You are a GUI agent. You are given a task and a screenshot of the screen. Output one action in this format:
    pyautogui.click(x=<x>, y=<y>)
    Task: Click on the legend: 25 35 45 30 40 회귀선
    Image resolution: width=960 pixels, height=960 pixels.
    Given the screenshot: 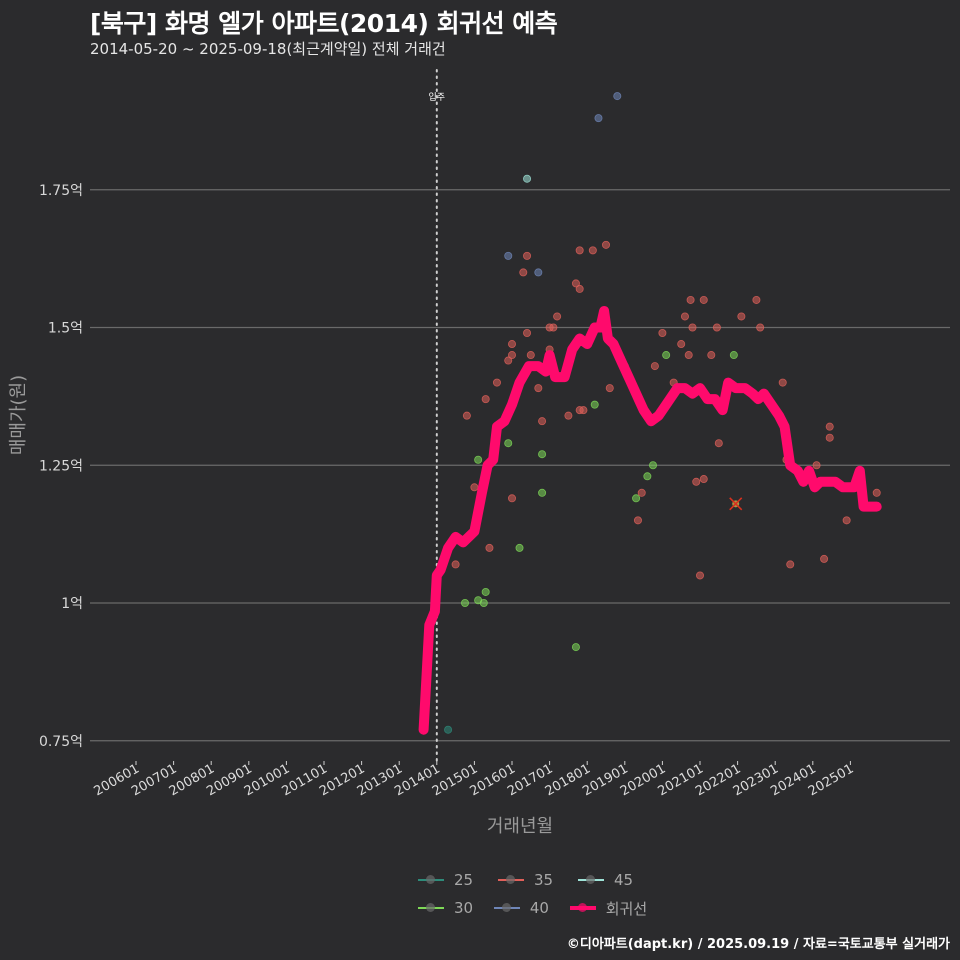 What is the action you would take?
    pyautogui.click(x=538, y=894)
    